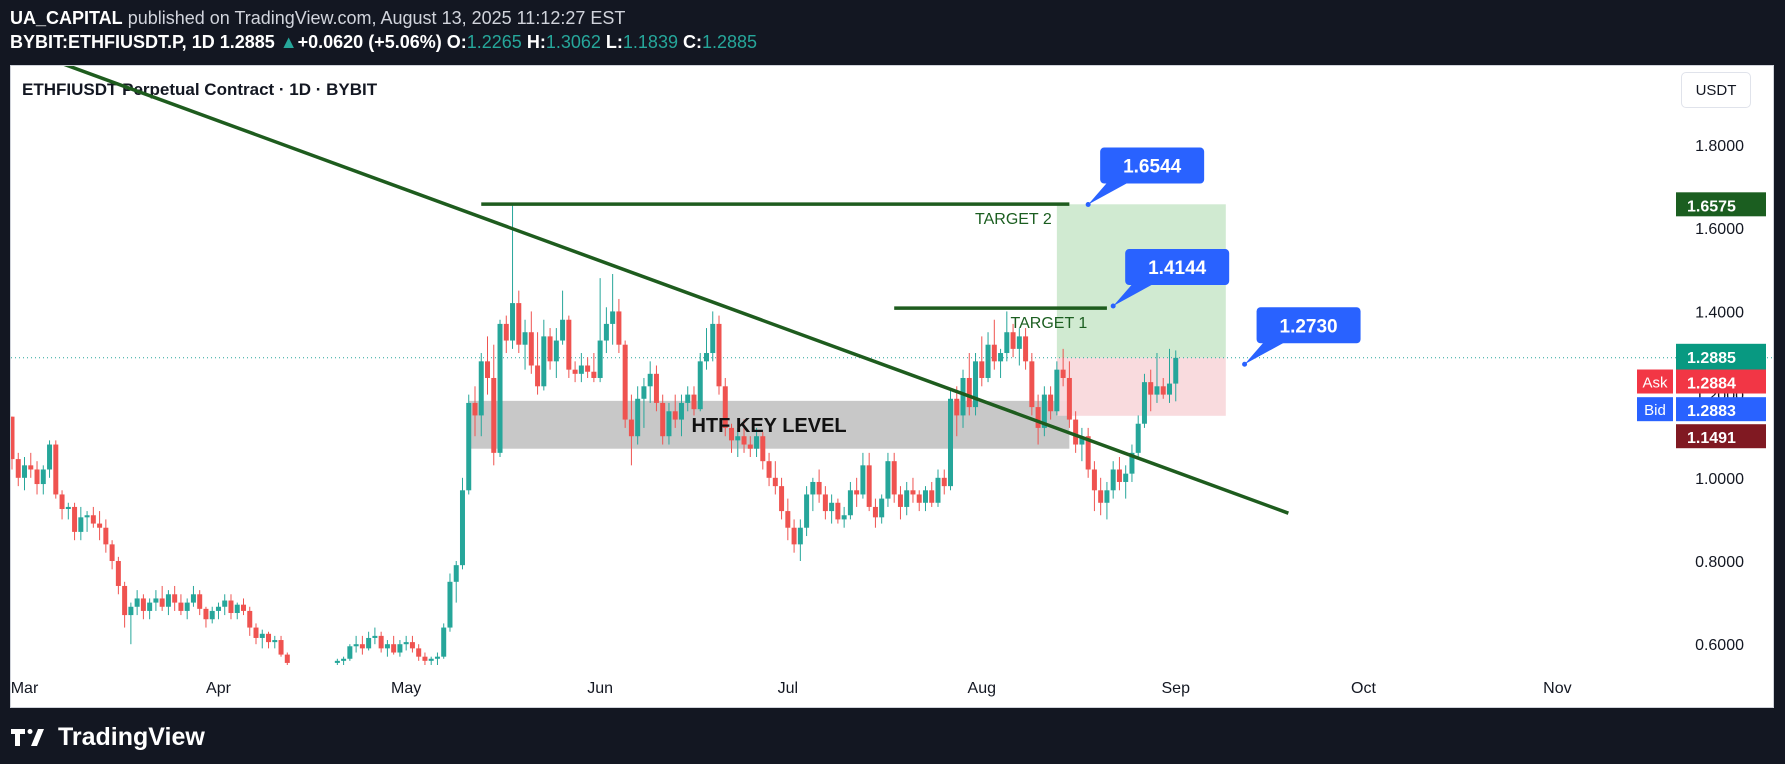  I want to click on currency-button: USDT, so click(1716, 90).